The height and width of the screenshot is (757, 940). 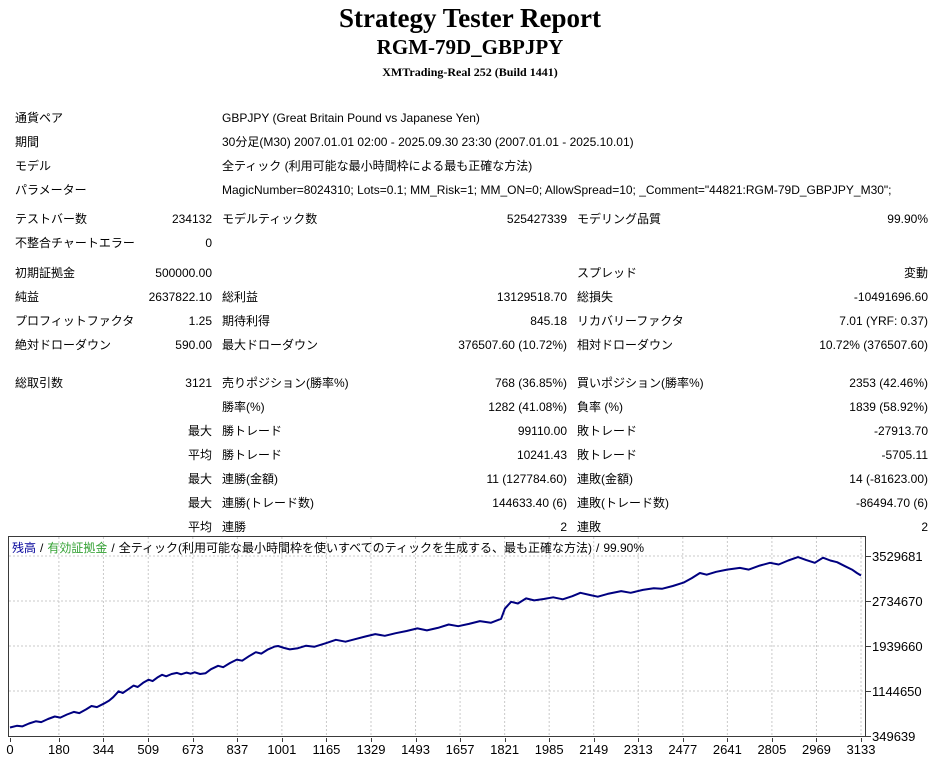 What do you see at coordinates (531, 297) in the screenshot?
I see `stat-value: 13129518.70` at bounding box center [531, 297].